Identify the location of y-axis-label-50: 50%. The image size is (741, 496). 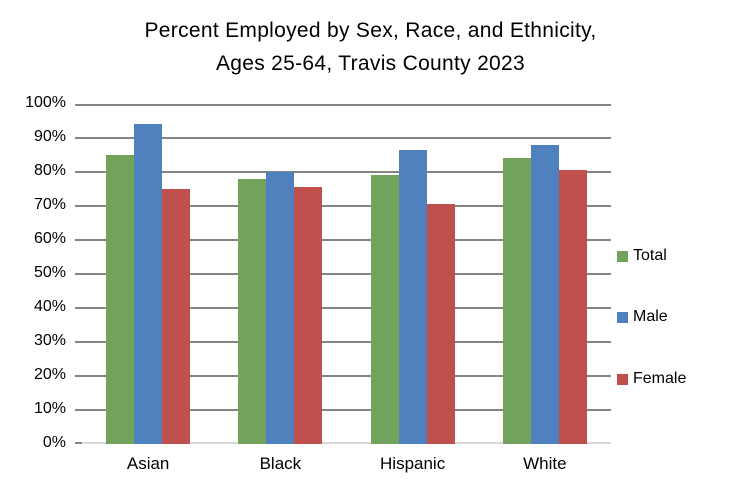
(49, 272).